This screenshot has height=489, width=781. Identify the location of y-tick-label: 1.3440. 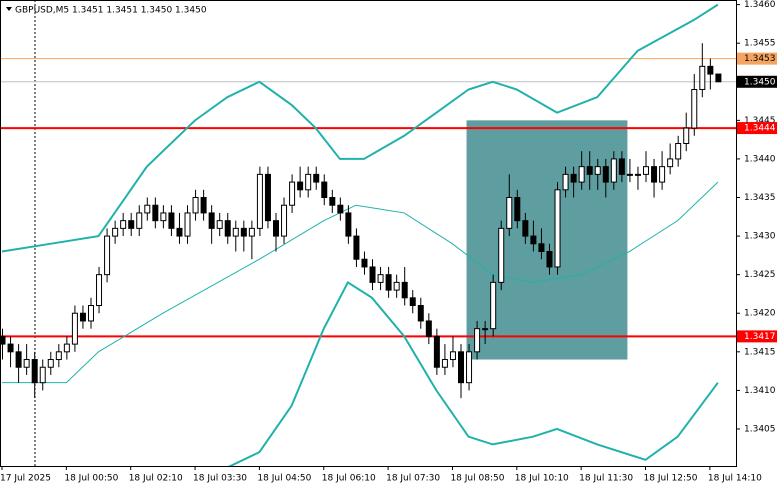
(760, 159).